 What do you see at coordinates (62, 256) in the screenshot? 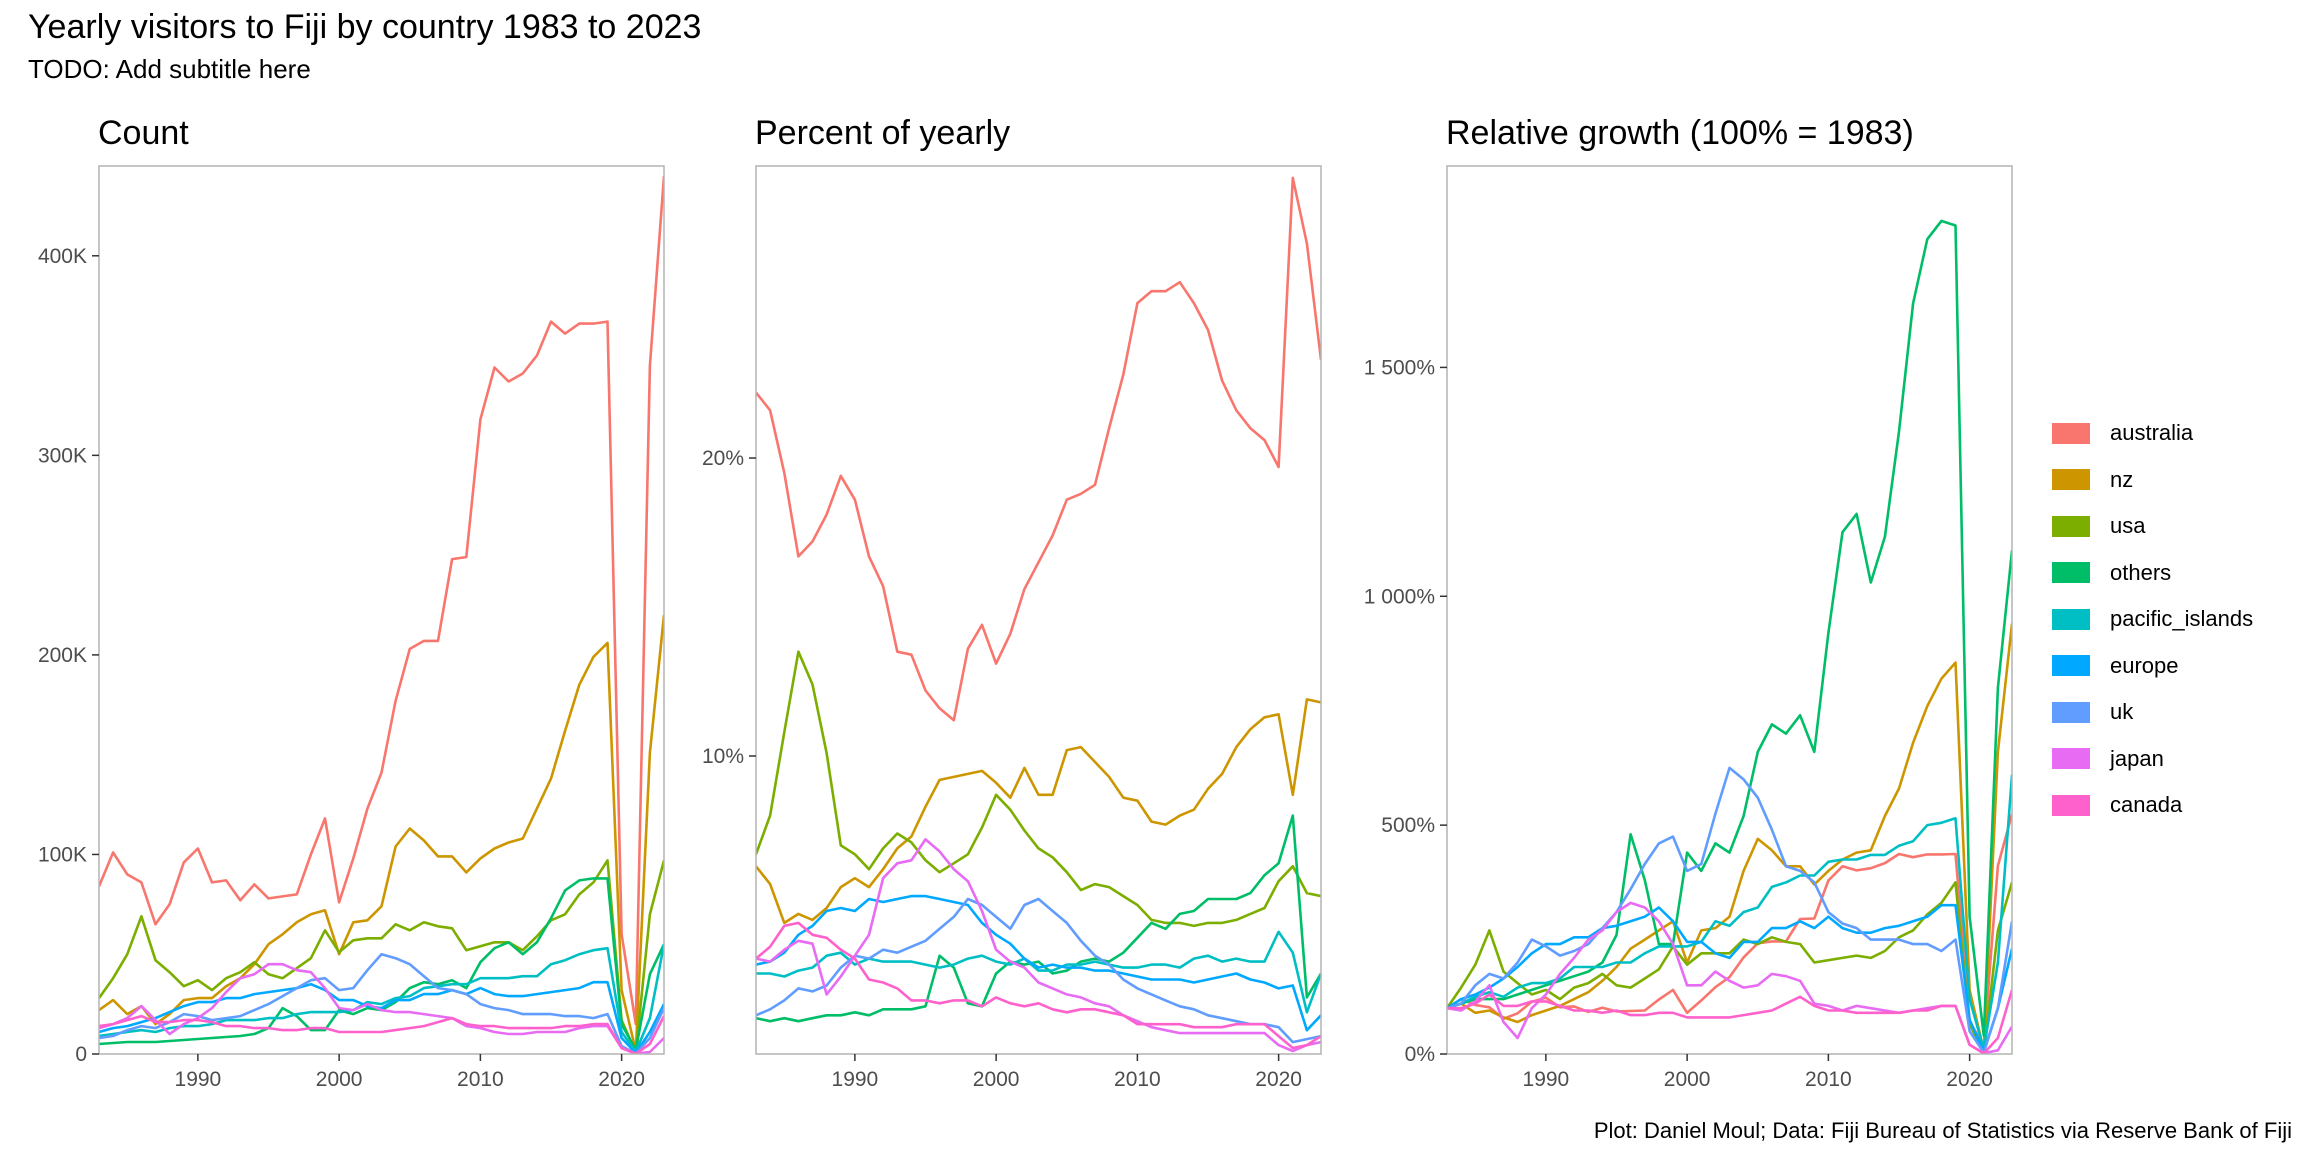
I see `y-tick-label: 400K` at bounding box center [62, 256].